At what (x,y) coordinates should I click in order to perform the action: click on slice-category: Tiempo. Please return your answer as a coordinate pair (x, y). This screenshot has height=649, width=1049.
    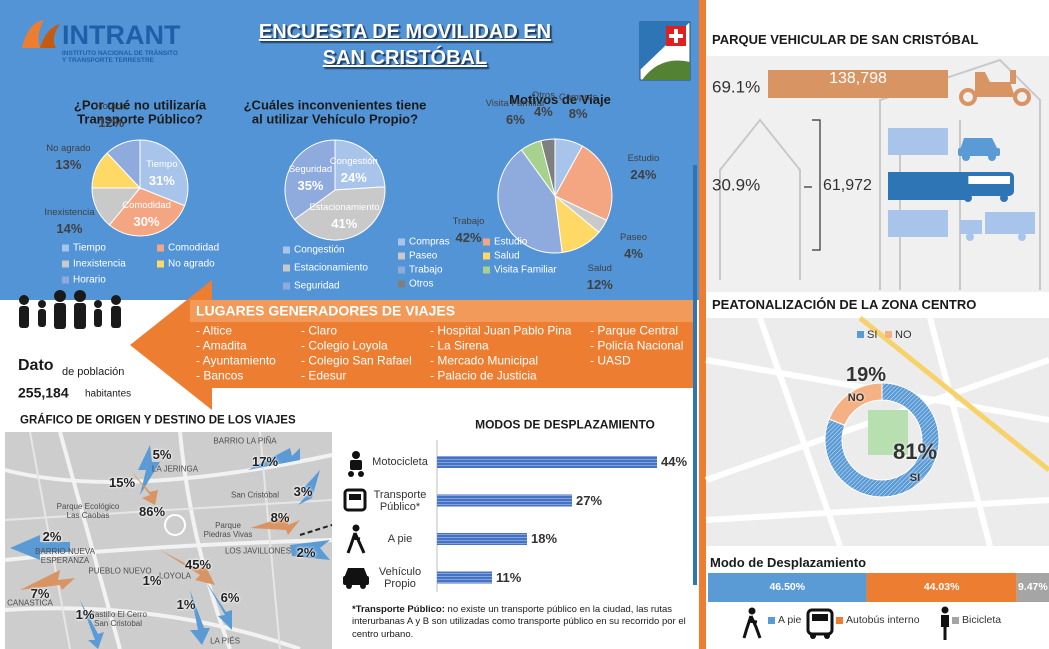
    Looking at the image, I should click on (162, 164).